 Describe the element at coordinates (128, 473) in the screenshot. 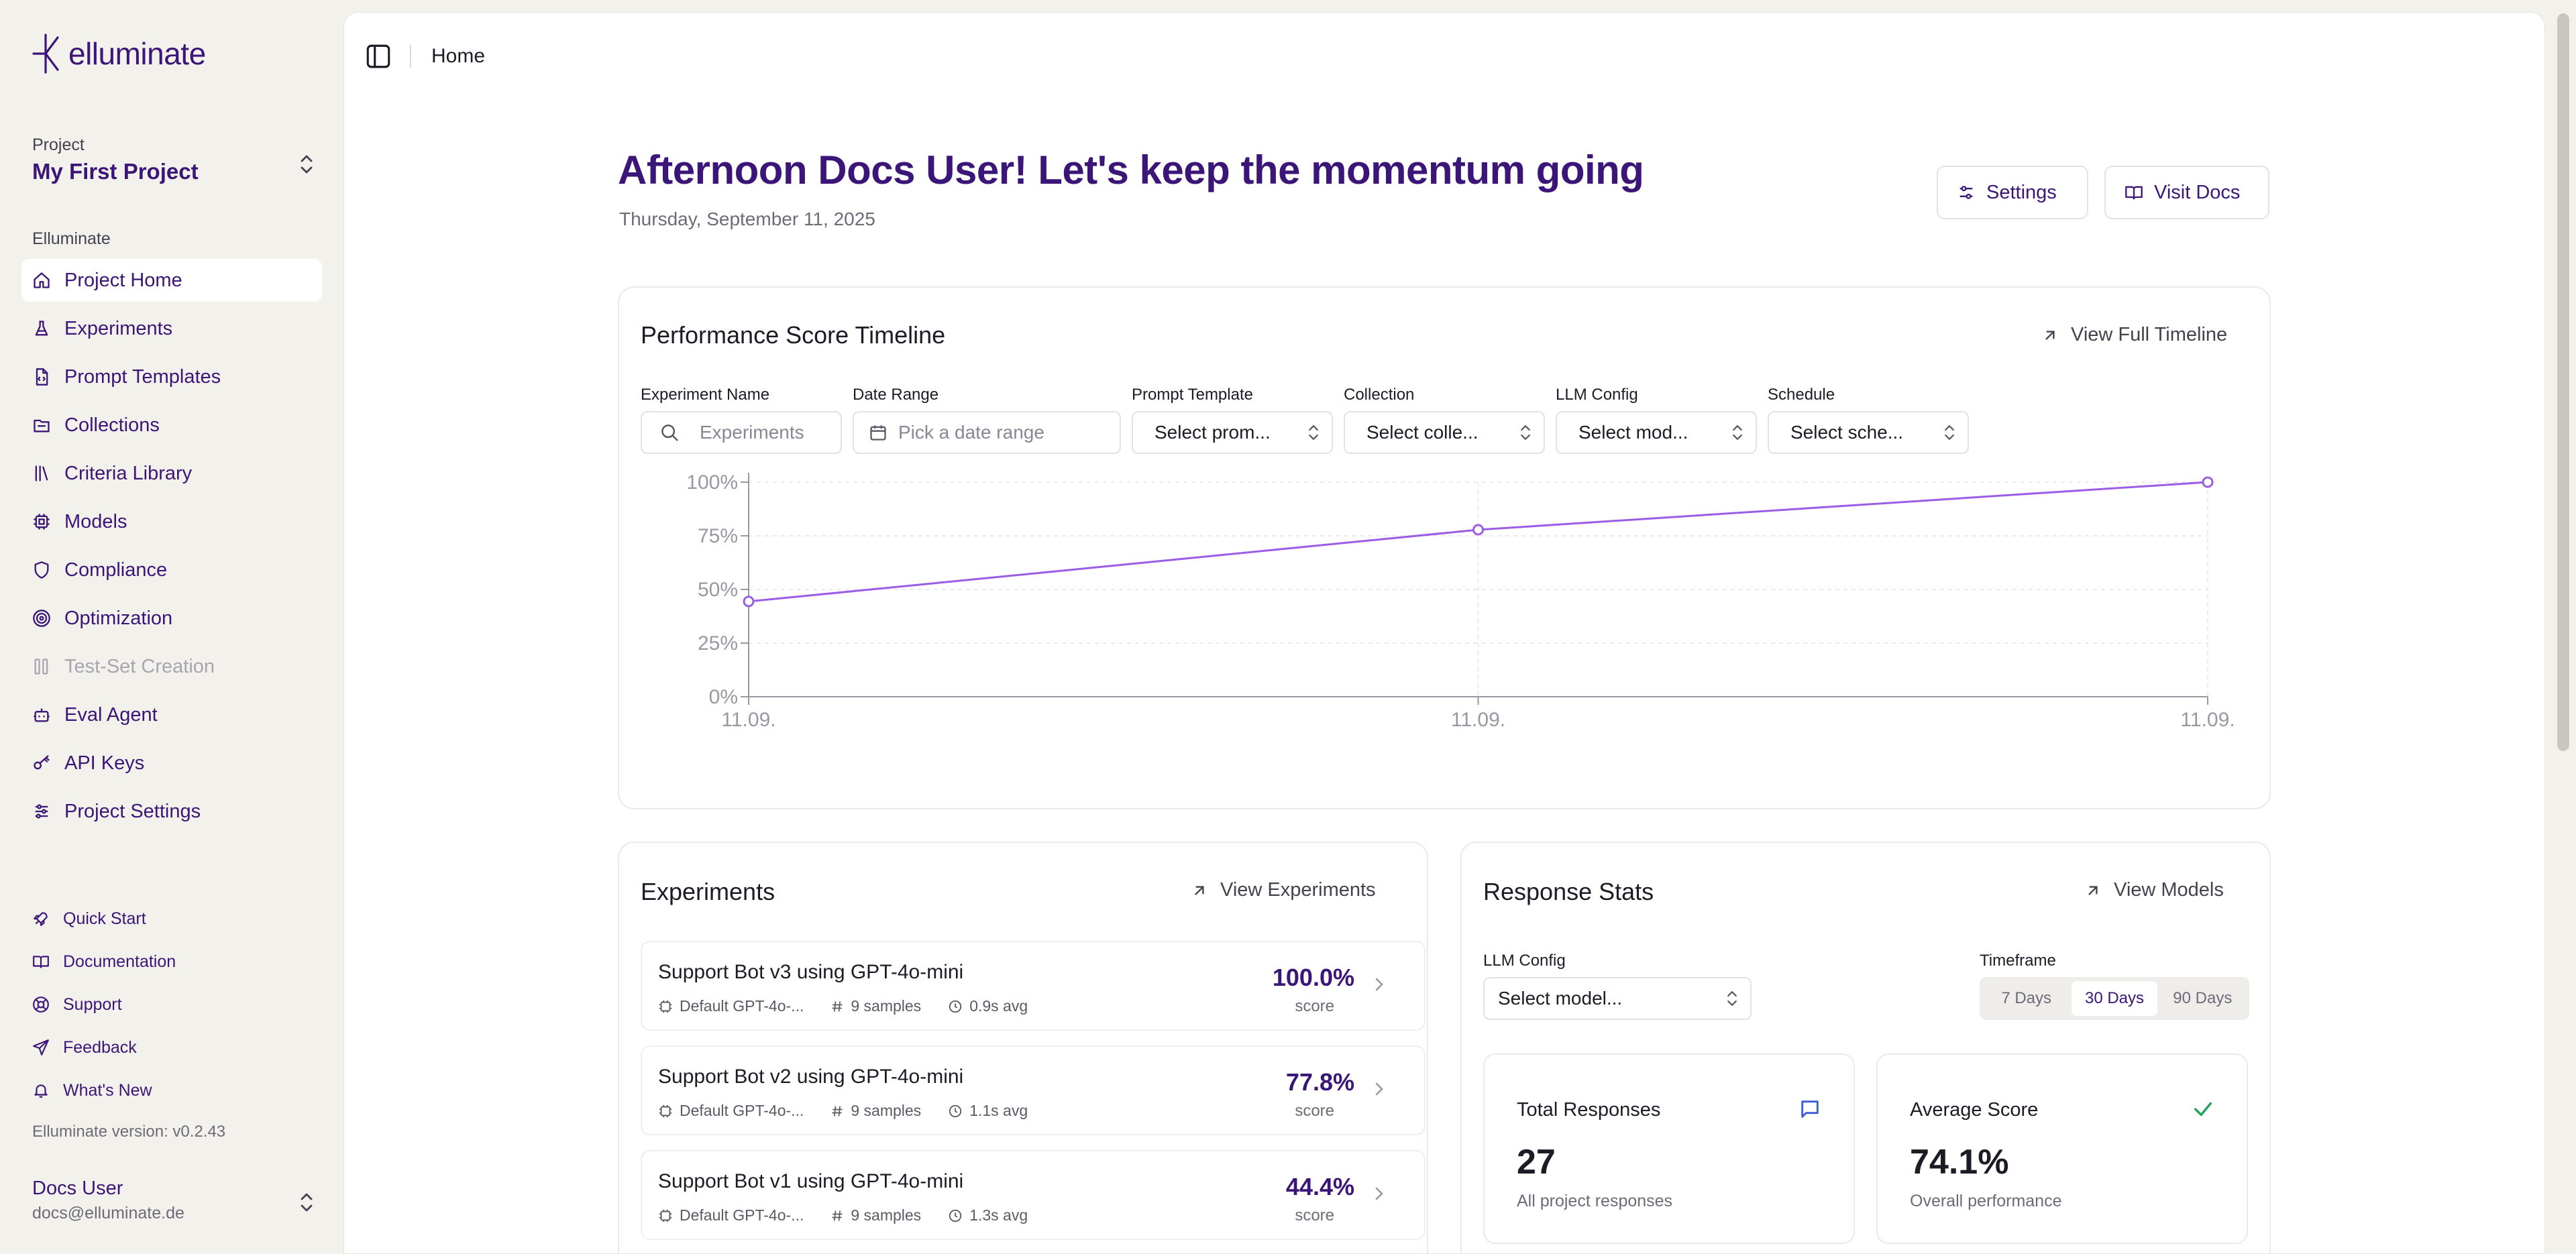

I see `sidebar-item-label: Criteria Library` at that location.